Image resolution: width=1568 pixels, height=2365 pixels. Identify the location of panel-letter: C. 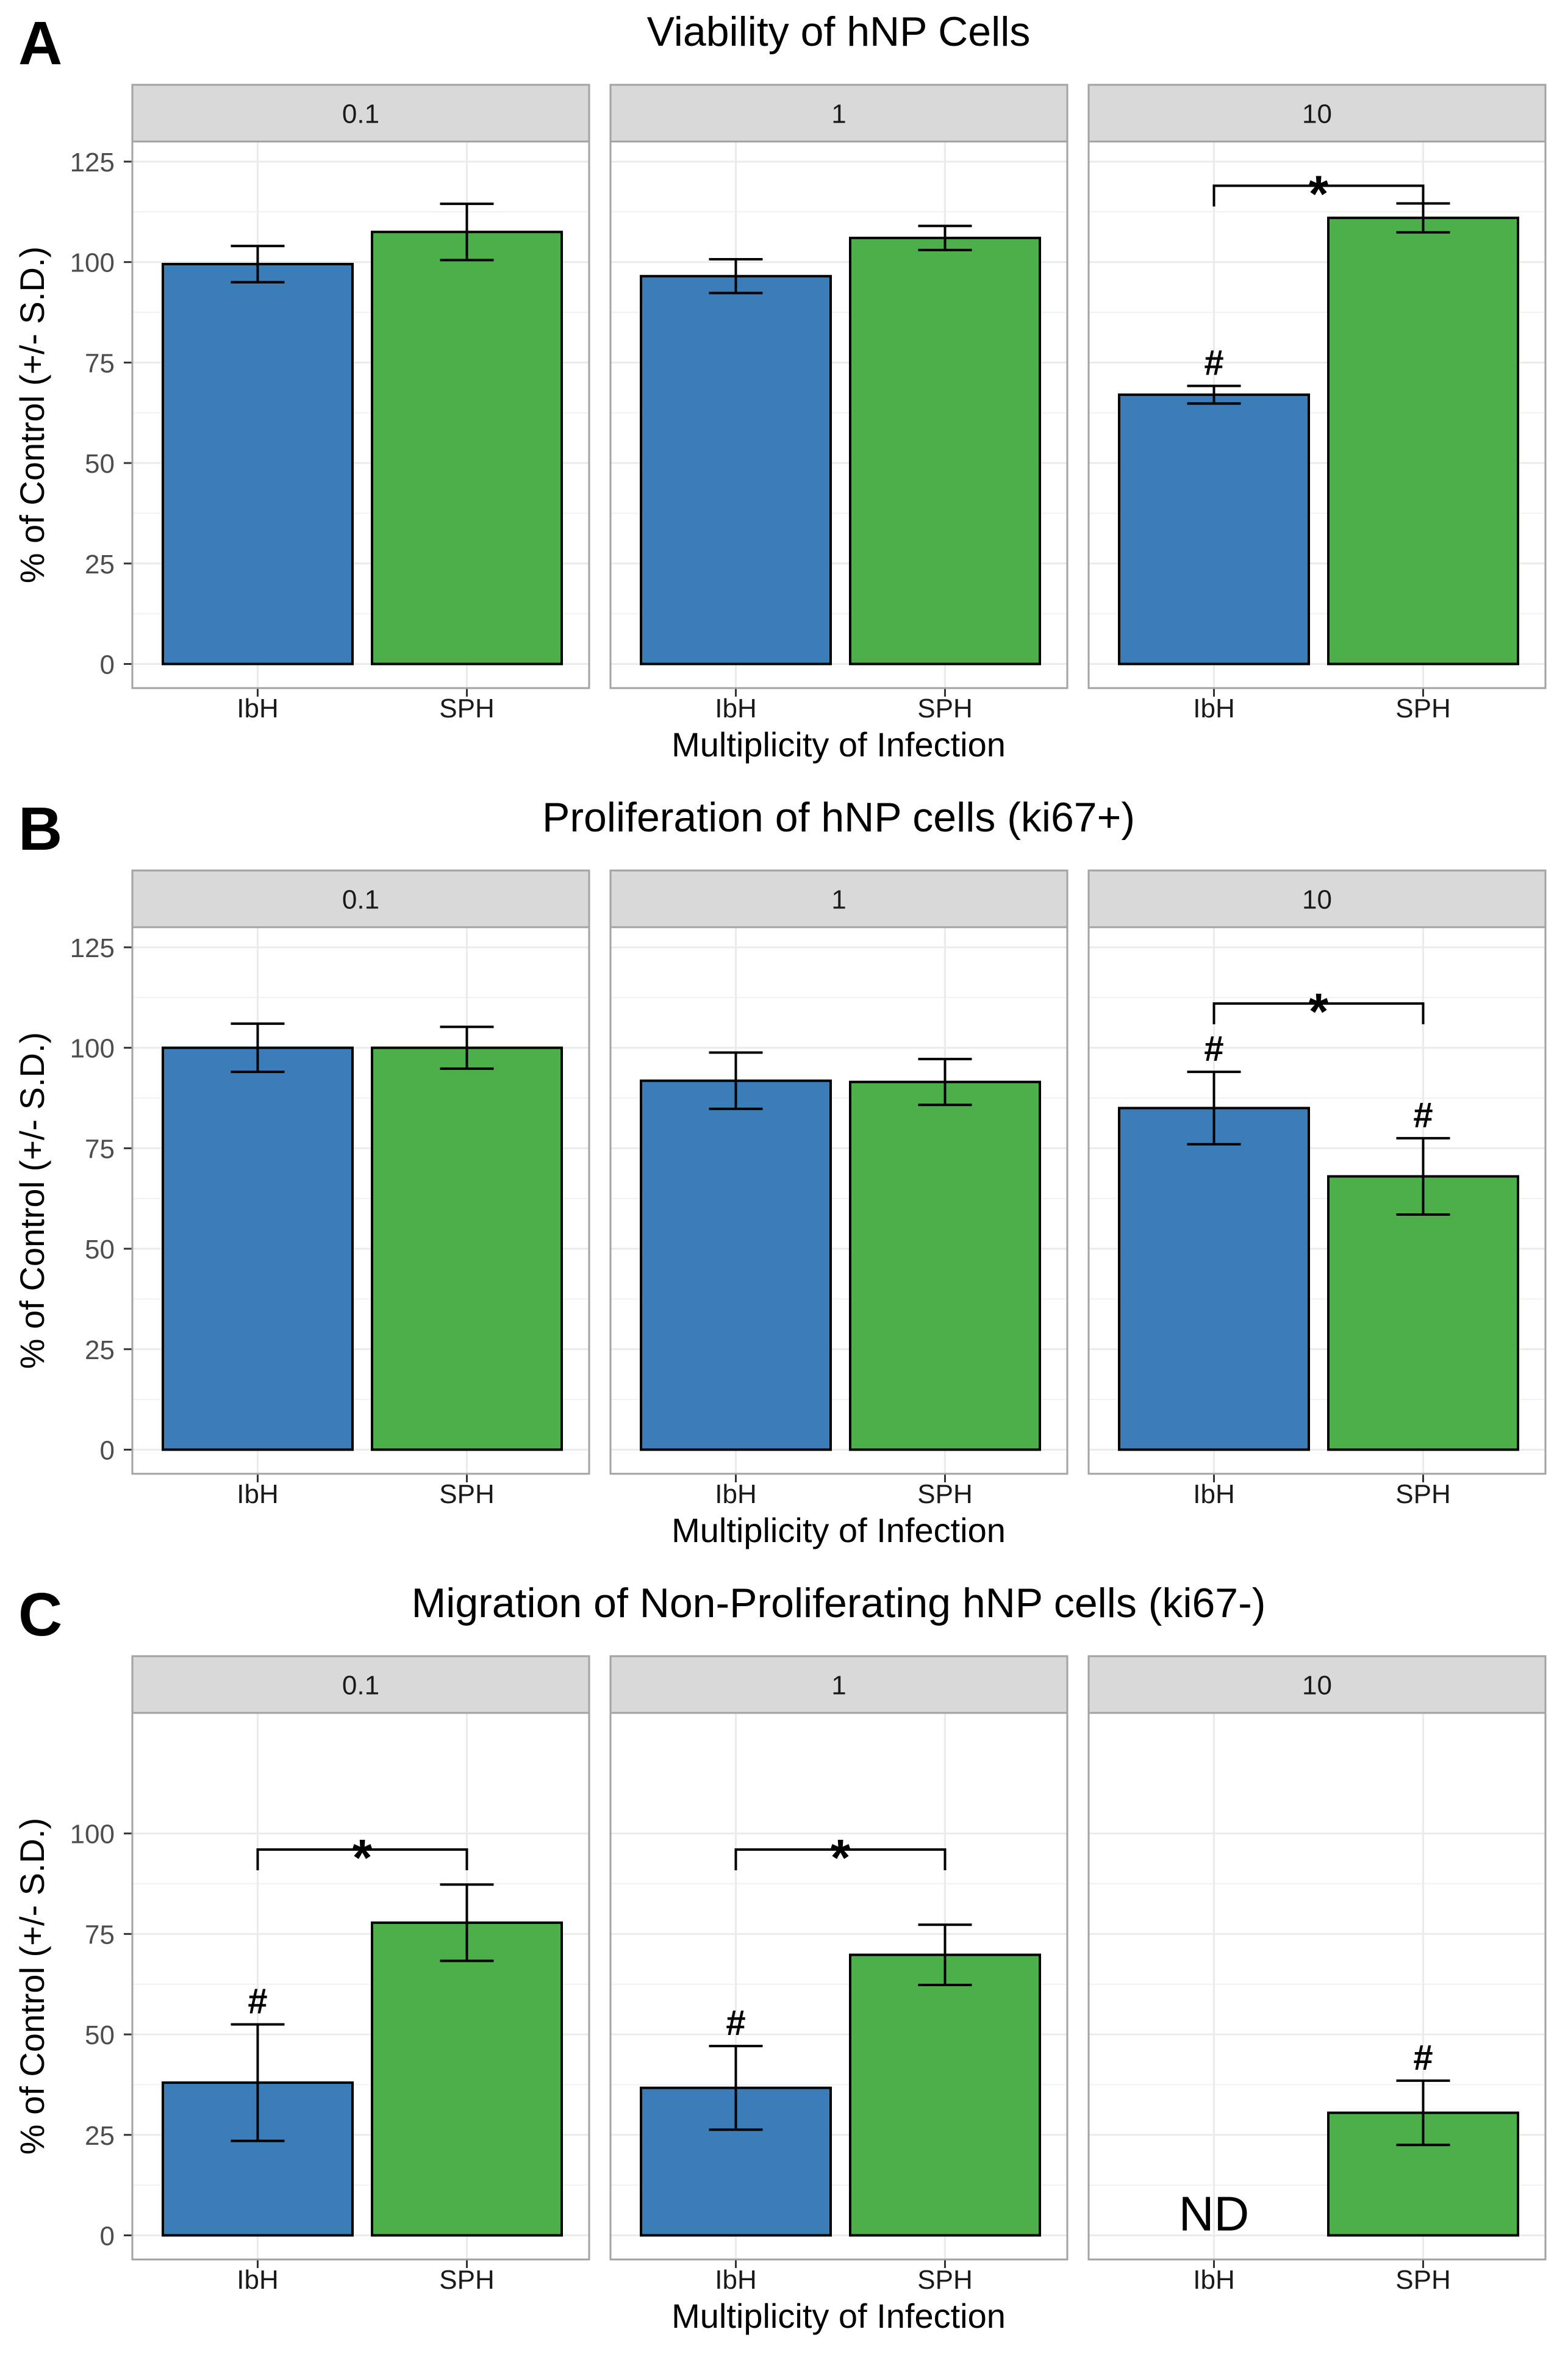
(40, 1615).